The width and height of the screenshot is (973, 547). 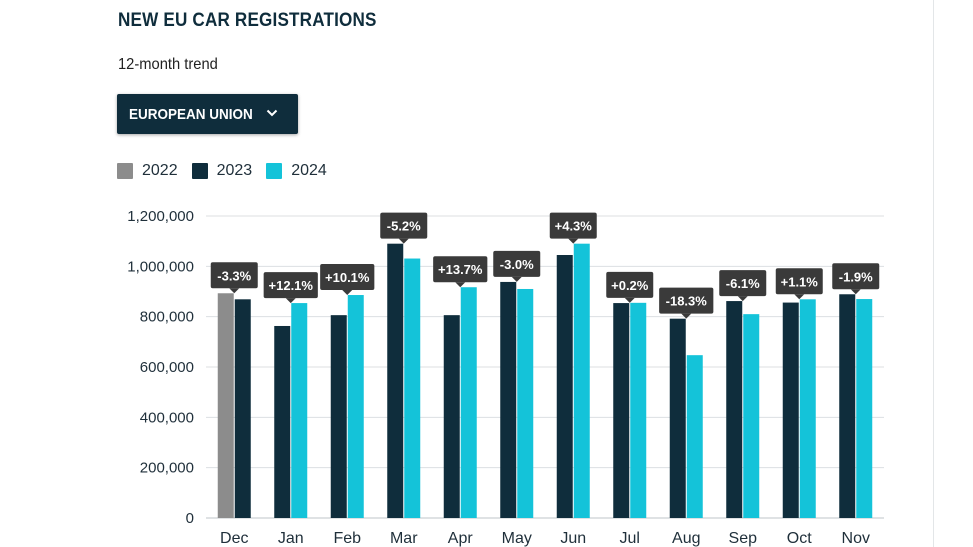 What do you see at coordinates (847, 406) in the screenshot?
I see `bar-2023-nov` at bounding box center [847, 406].